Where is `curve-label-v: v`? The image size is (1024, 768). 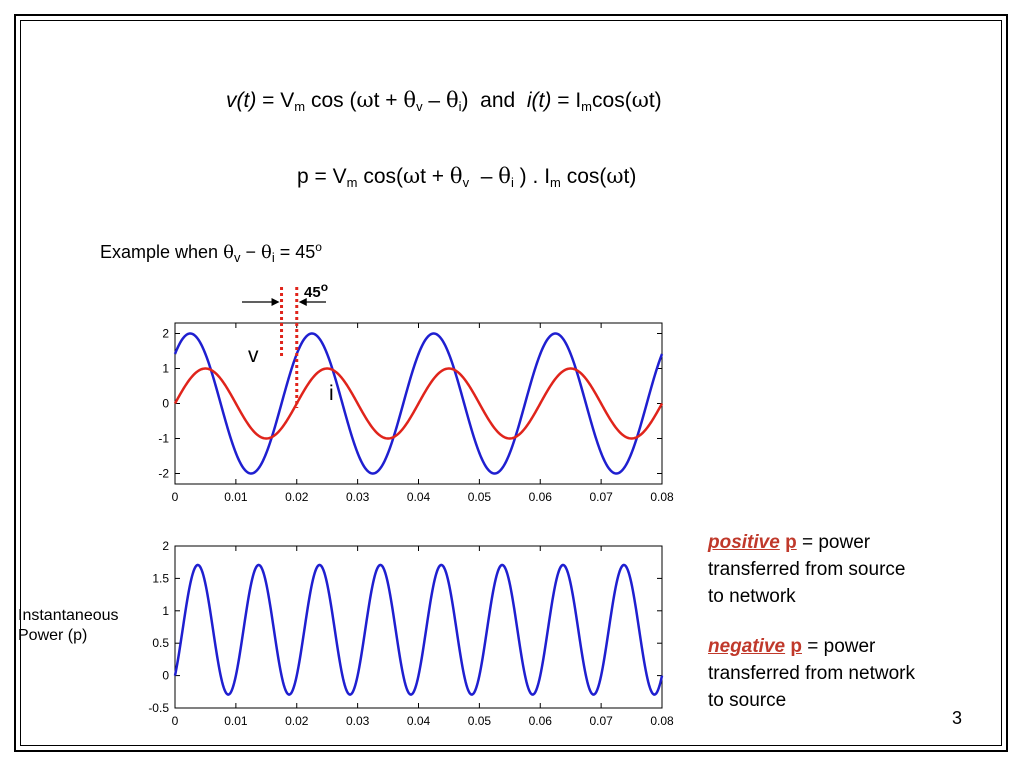
curve-label-v: v is located at coordinates (253, 355).